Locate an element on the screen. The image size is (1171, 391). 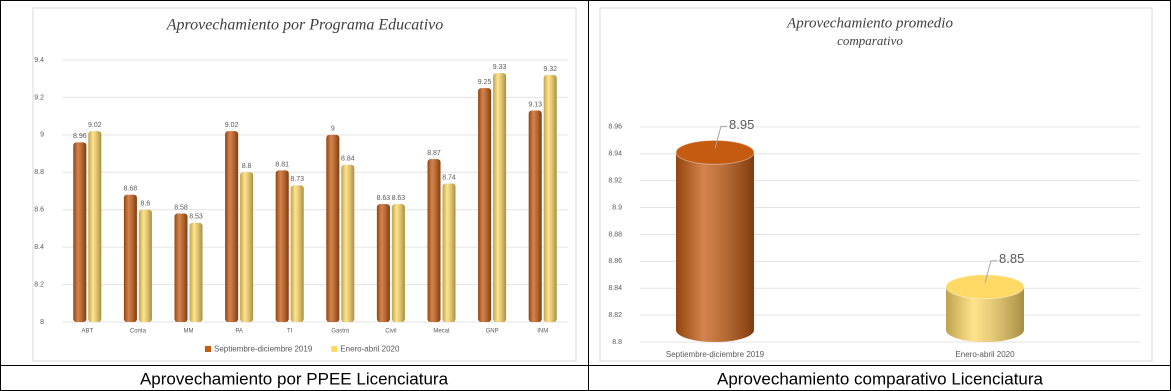
x-tick-label: ABT is located at coordinates (87, 332).